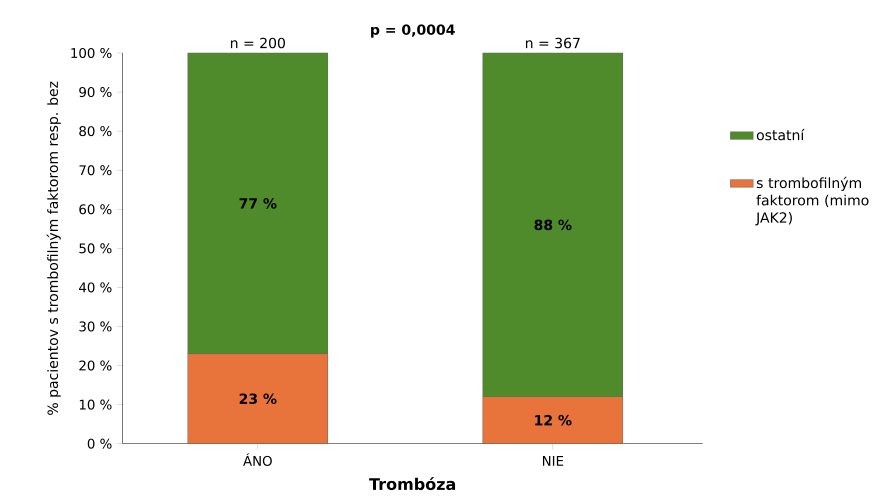 This screenshot has height=497, width=880. Describe the element at coordinates (95, 170) in the screenshot. I see `y-tick-label: 70 %` at that location.